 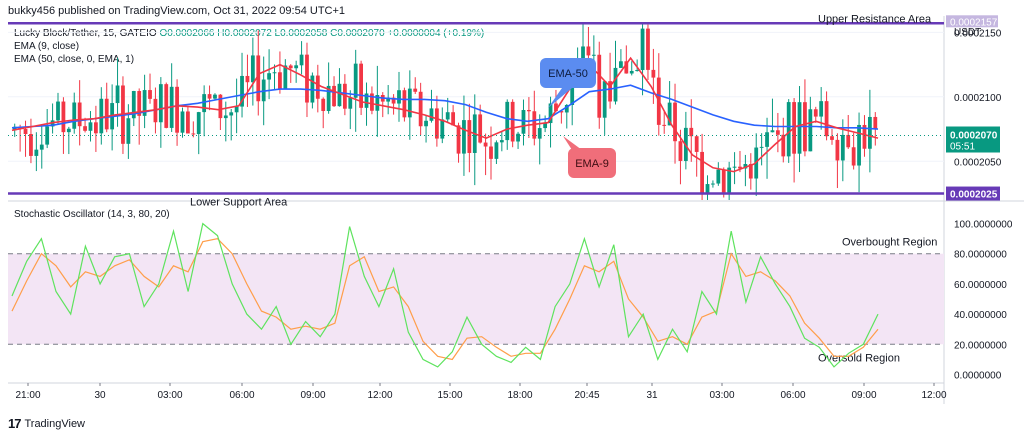 I want to click on ema50-legend: EMA (50, close, 0, EMA, 1), so click(x=74, y=59).